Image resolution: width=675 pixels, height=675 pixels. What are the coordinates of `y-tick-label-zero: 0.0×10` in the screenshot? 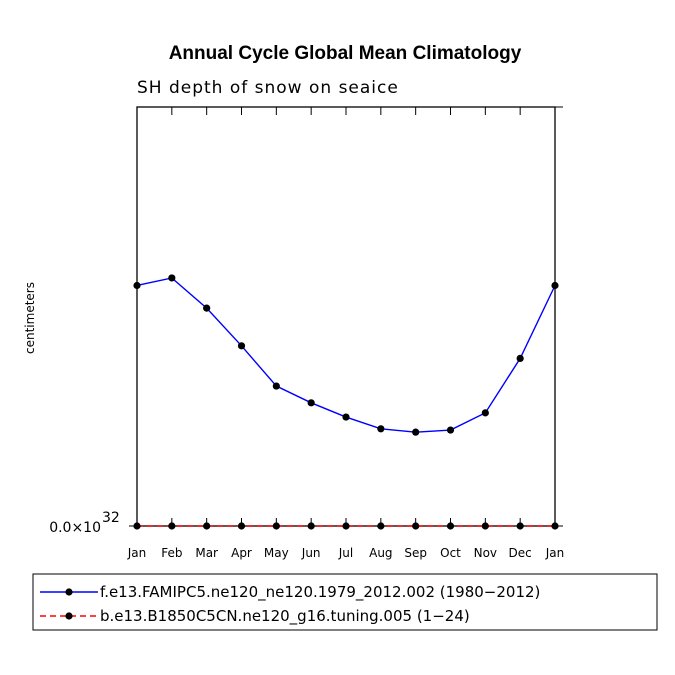 It's located at (75, 528).